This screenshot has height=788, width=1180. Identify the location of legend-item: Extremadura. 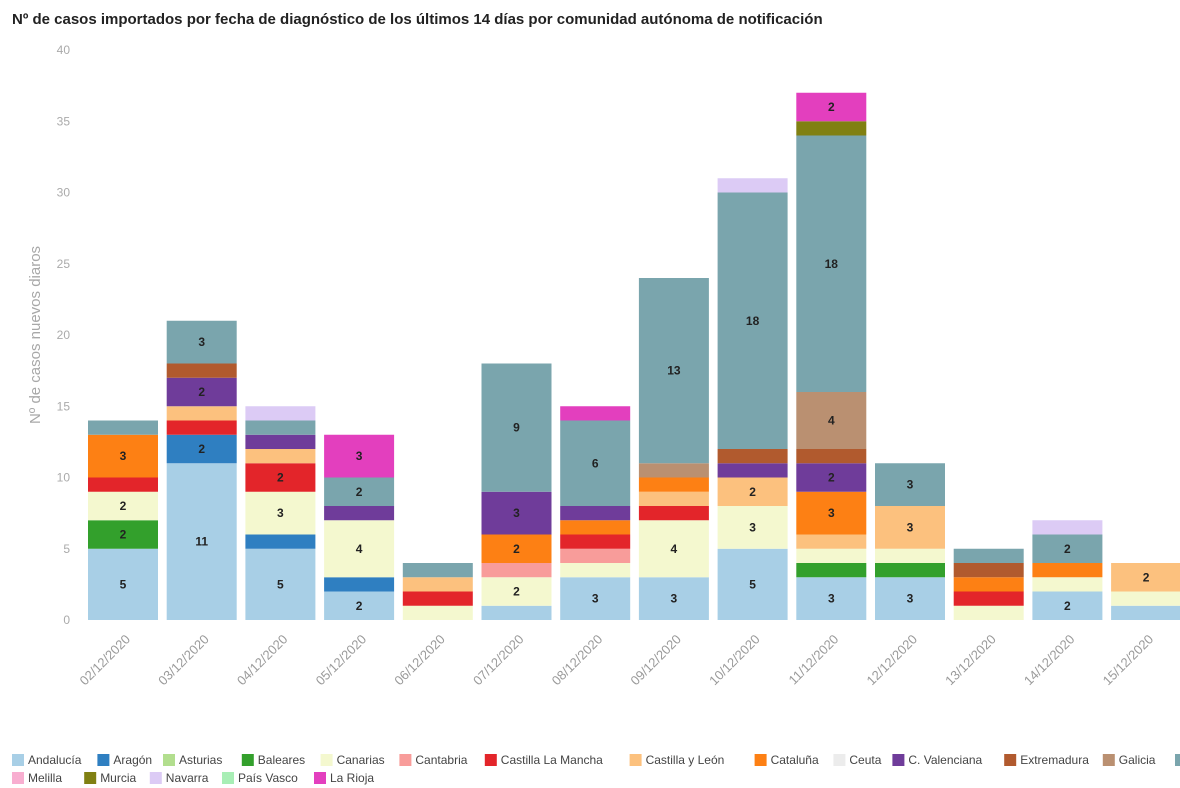
(1046, 760).